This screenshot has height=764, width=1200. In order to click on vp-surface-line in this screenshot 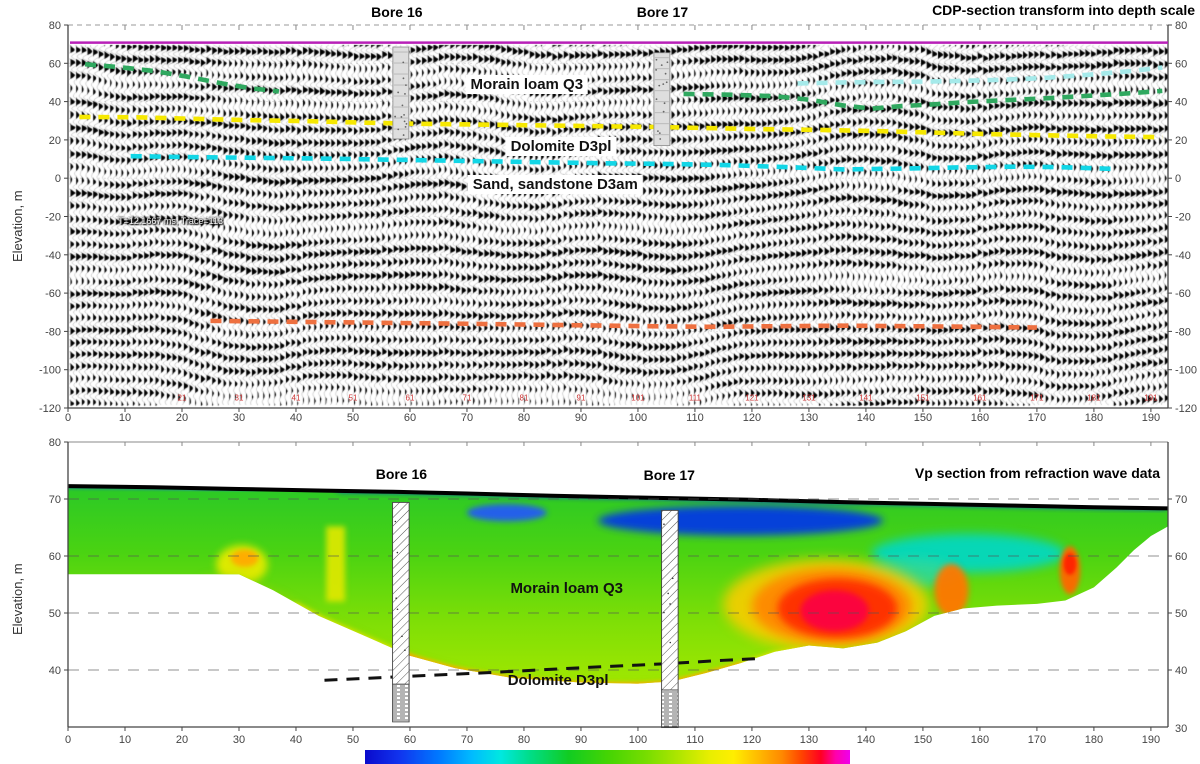, I will do `click(618, 497)`.